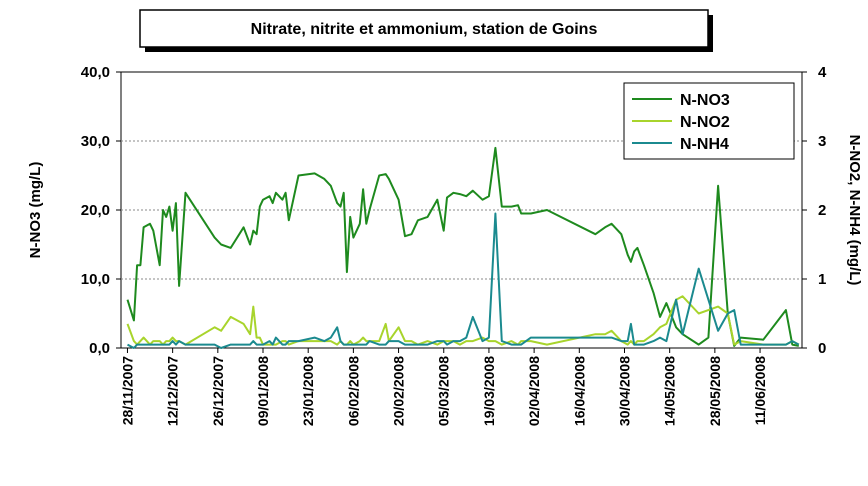 The width and height of the screenshot is (868, 486). I want to click on x-tick-label: 28/11/2007, so click(127, 391).